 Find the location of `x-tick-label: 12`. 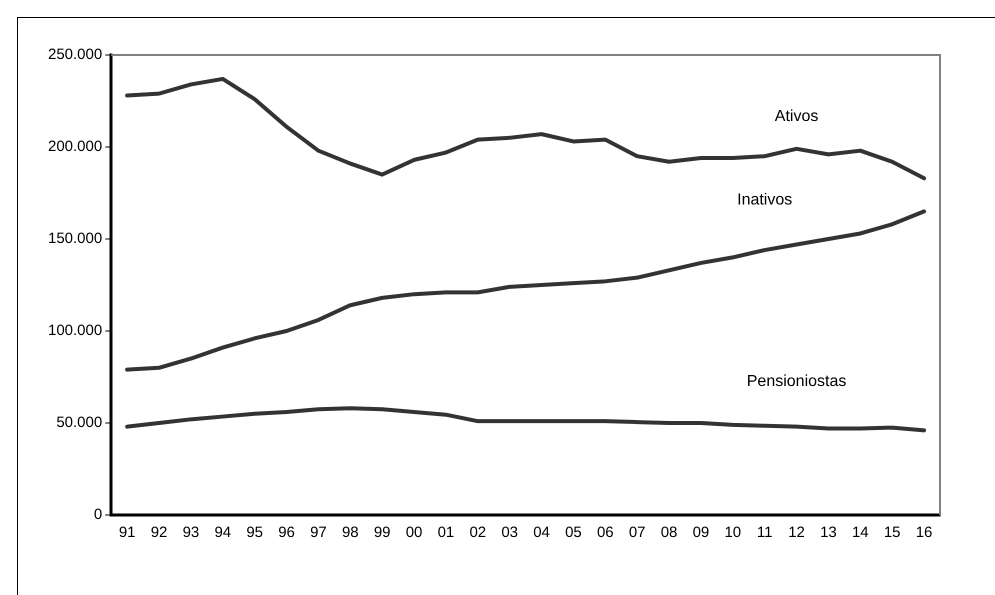

x-tick-label: 12 is located at coordinates (796, 533).